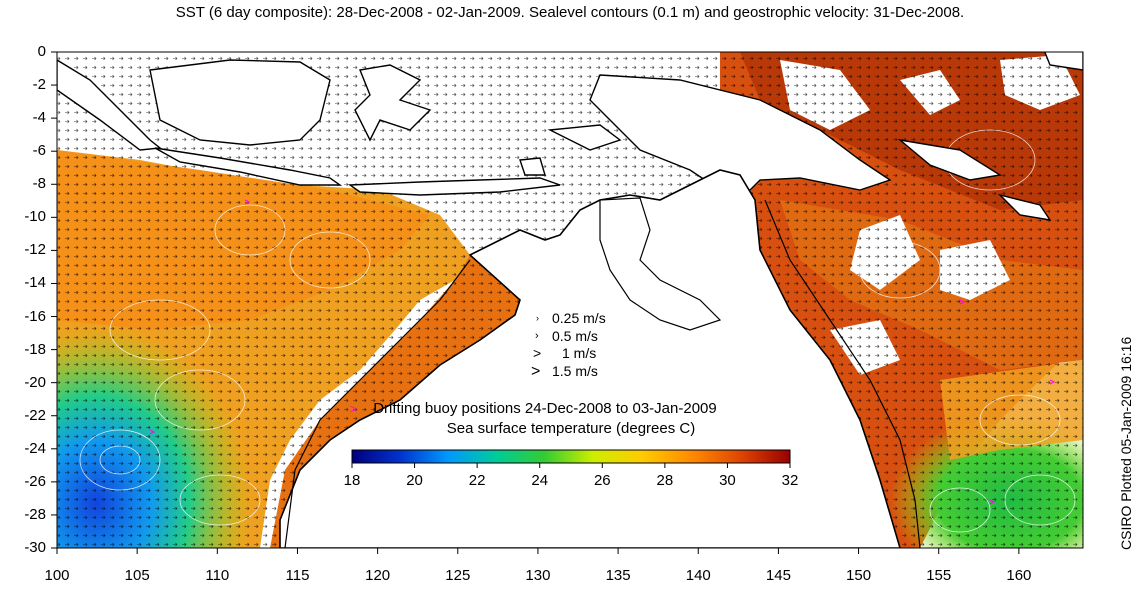 This screenshot has width=1140, height=600. Describe the element at coordinates (35, 514) in the screenshot. I see `y-tick-label: -28` at that location.